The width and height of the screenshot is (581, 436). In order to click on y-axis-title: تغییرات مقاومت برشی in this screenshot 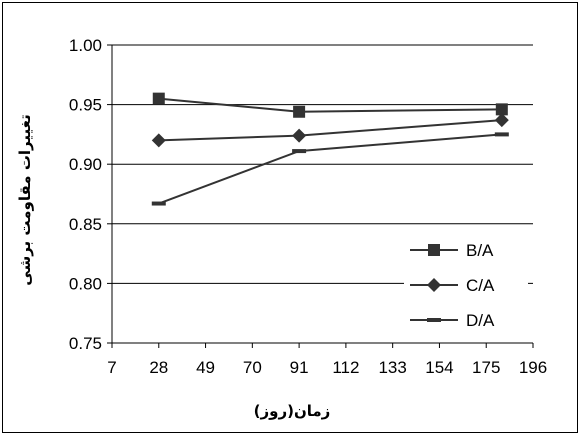, I will do `click(25, 199)`.